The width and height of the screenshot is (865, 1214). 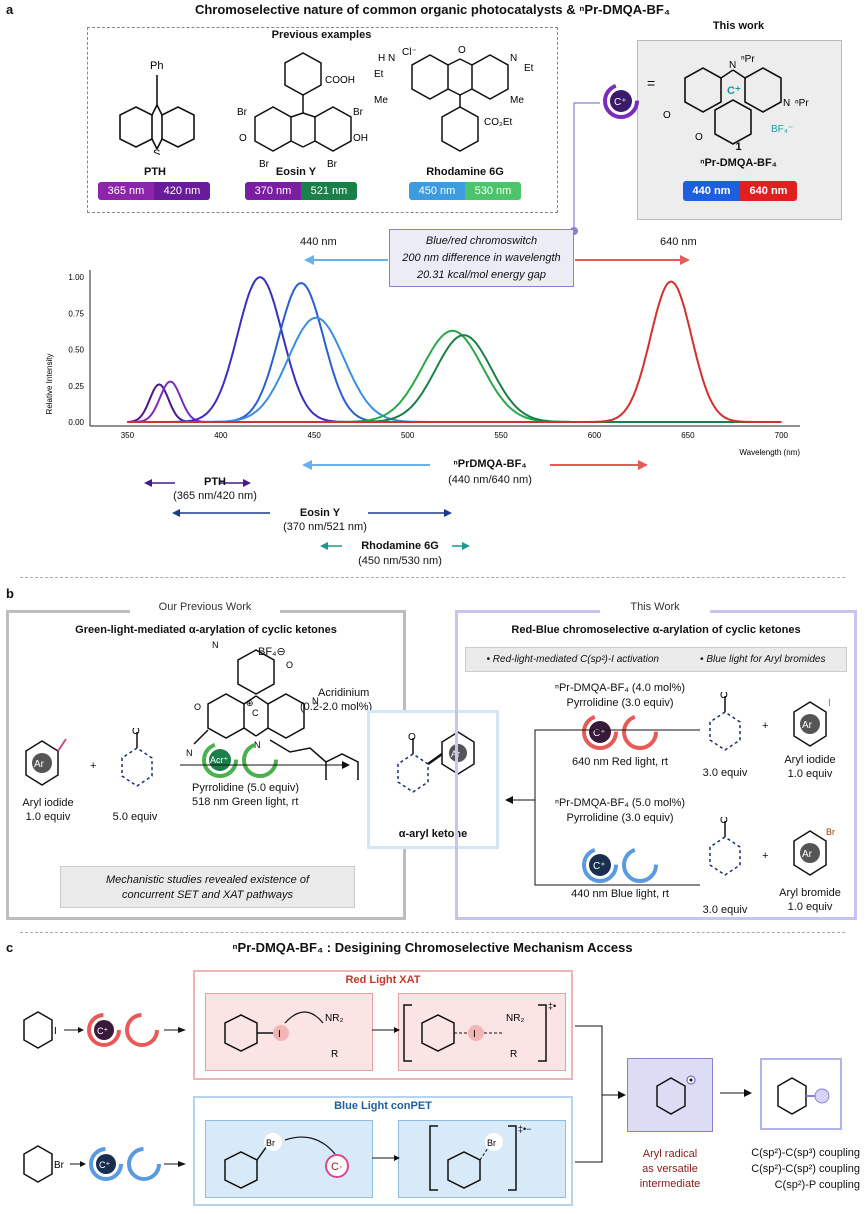 What do you see at coordinates (10, 593) in the screenshot?
I see `panel-b-letter: b` at bounding box center [10, 593].